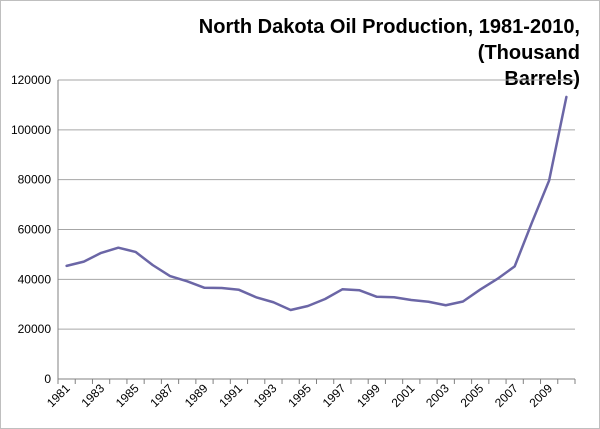 This screenshot has height=429, width=600. I want to click on chart-title-line-2: Barrels), so click(542, 79).